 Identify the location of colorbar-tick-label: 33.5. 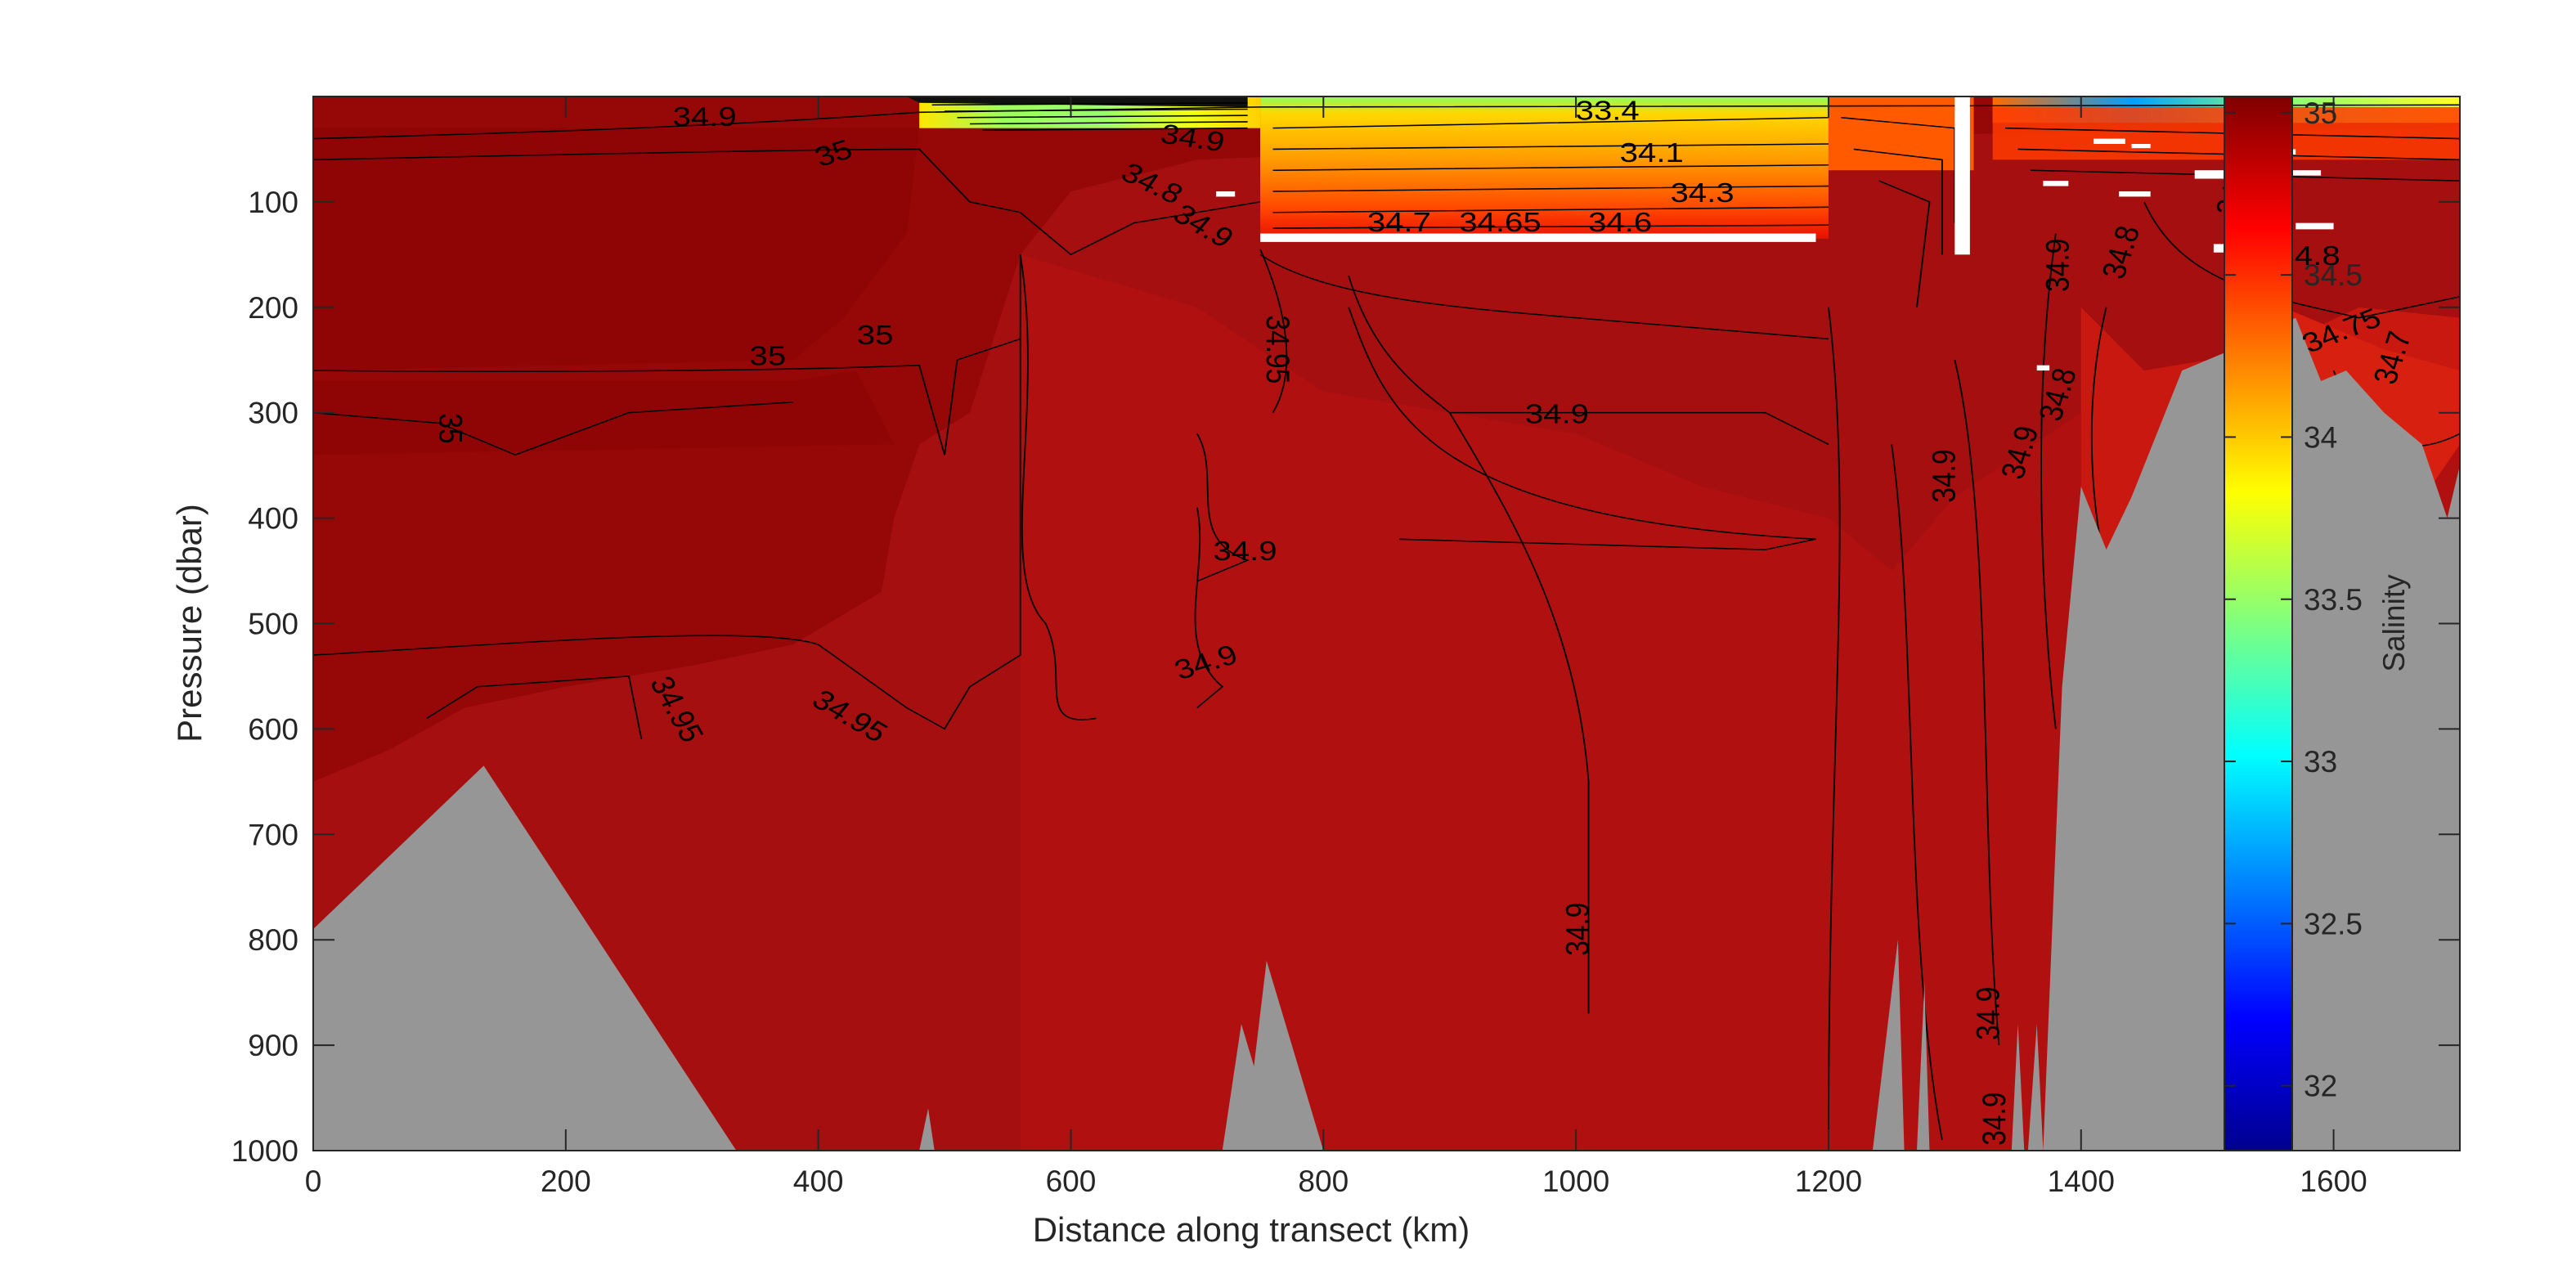
(2333, 600).